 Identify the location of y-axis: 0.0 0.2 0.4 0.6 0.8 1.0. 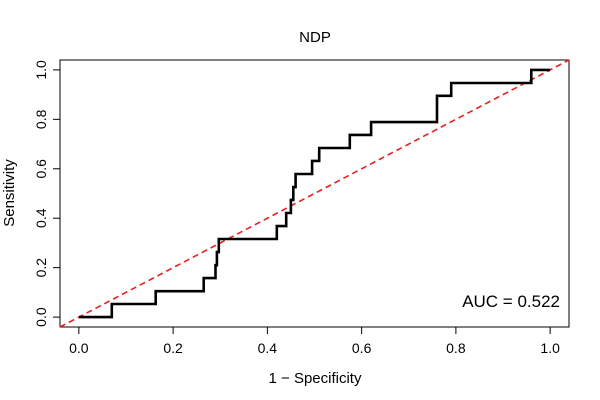
(47, 193).